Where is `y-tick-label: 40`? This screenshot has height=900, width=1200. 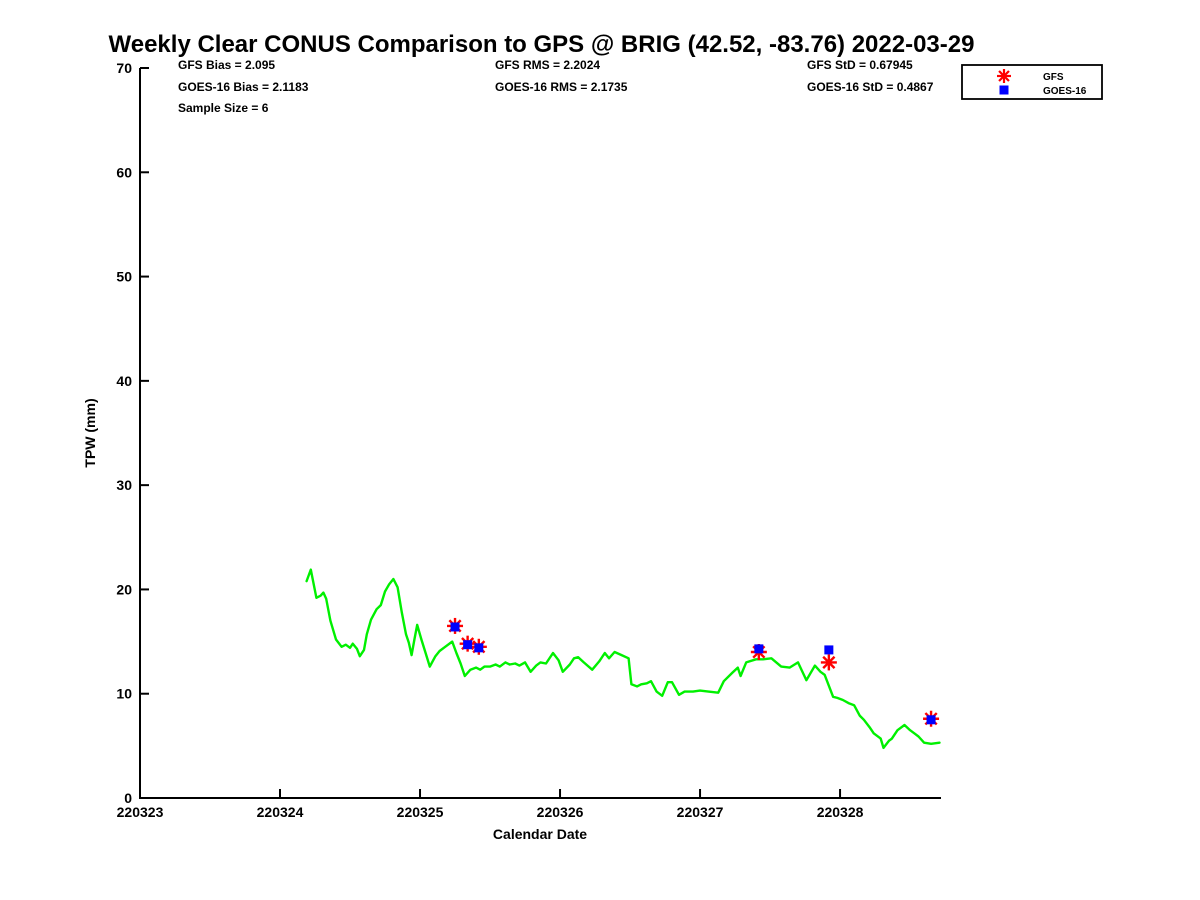
y-tick-label: 40 is located at coordinates (124, 381).